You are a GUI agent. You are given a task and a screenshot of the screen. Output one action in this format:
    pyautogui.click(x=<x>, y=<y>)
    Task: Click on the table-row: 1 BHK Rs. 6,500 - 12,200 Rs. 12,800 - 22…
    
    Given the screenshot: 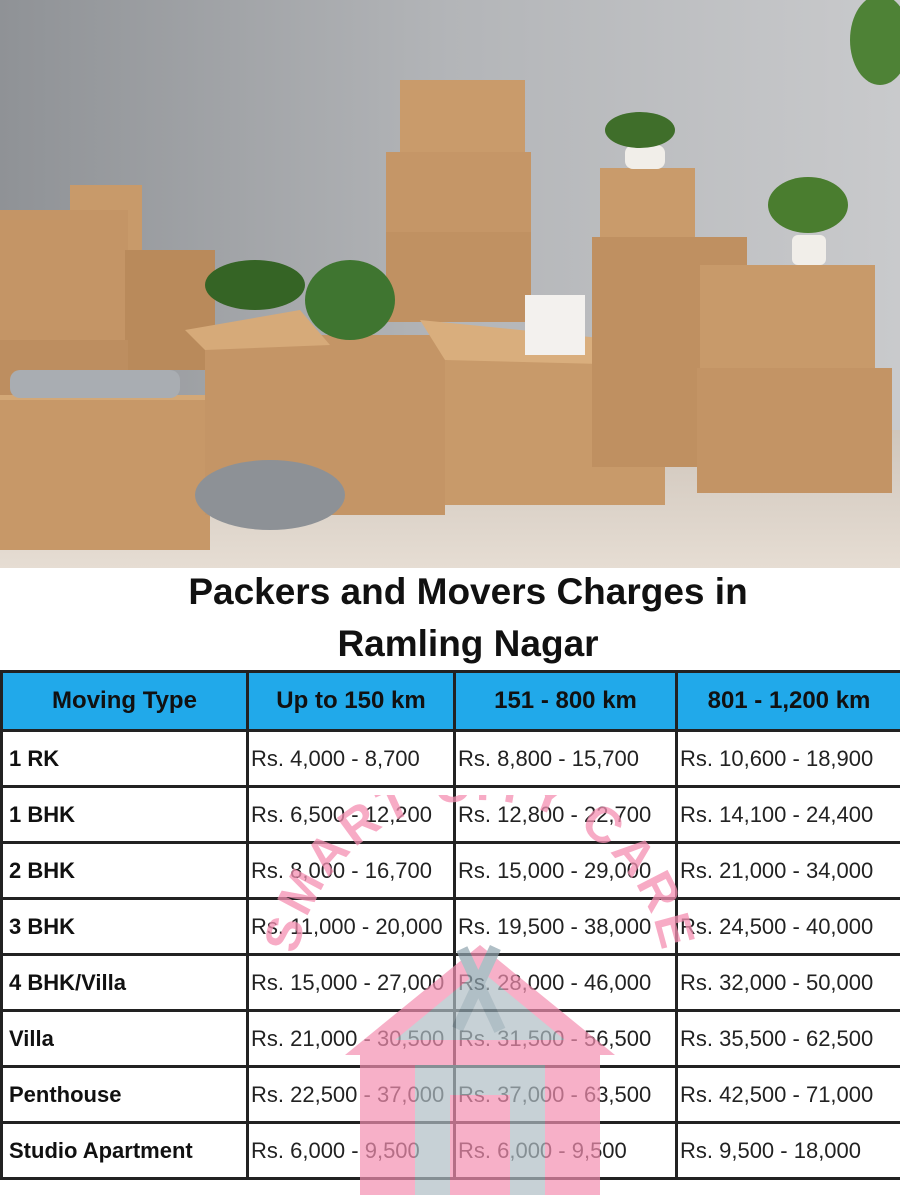 What is the action you would take?
    pyautogui.click(x=450, y=814)
    